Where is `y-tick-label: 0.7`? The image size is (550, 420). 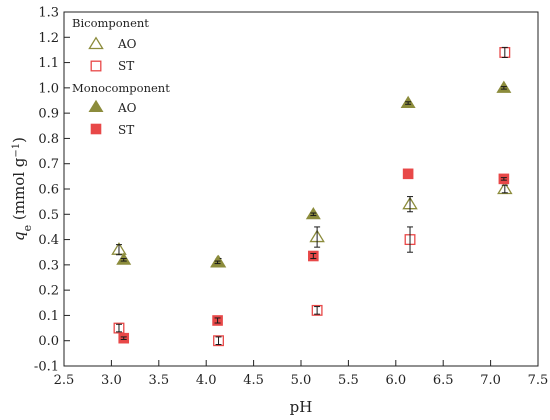
y-tick-label: 0.7 is located at coordinates (48, 164).